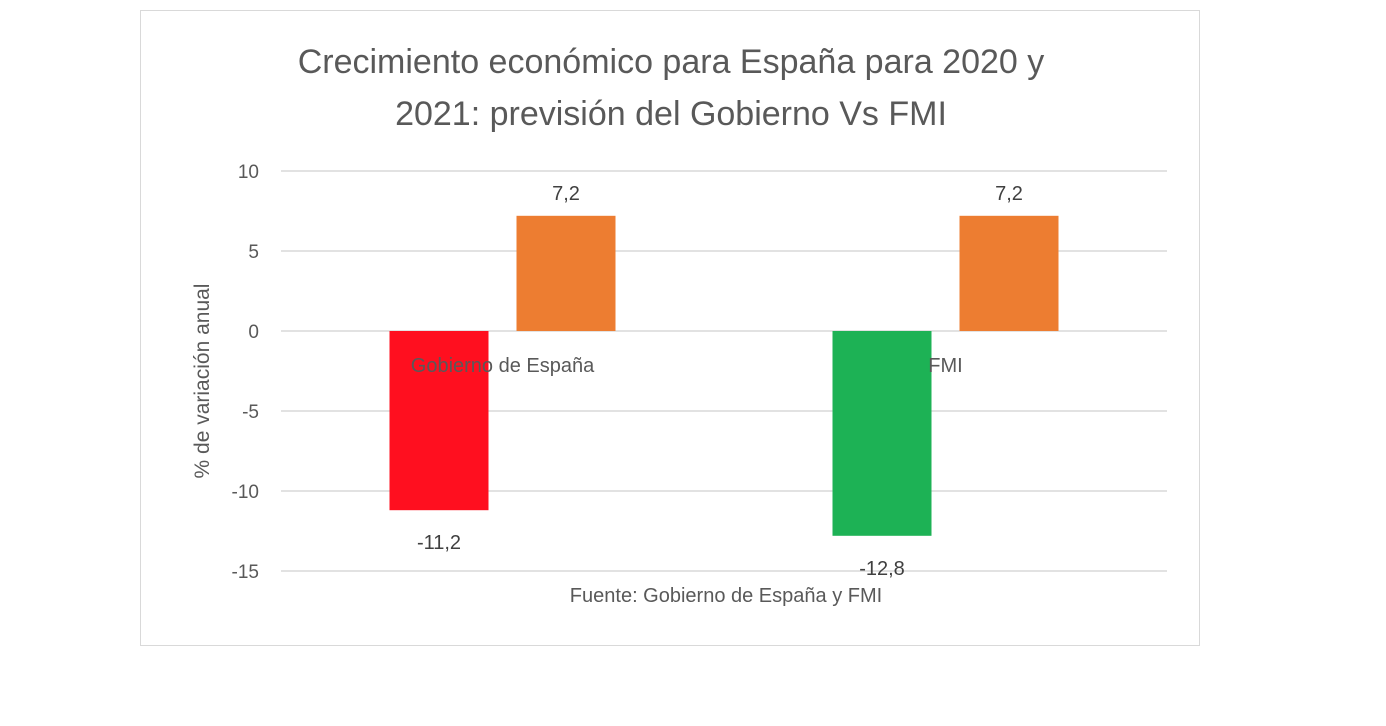 This screenshot has height=726, width=1386. I want to click on source-annotation: Fuente: Gobierno de España y FMI, so click(726, 596).